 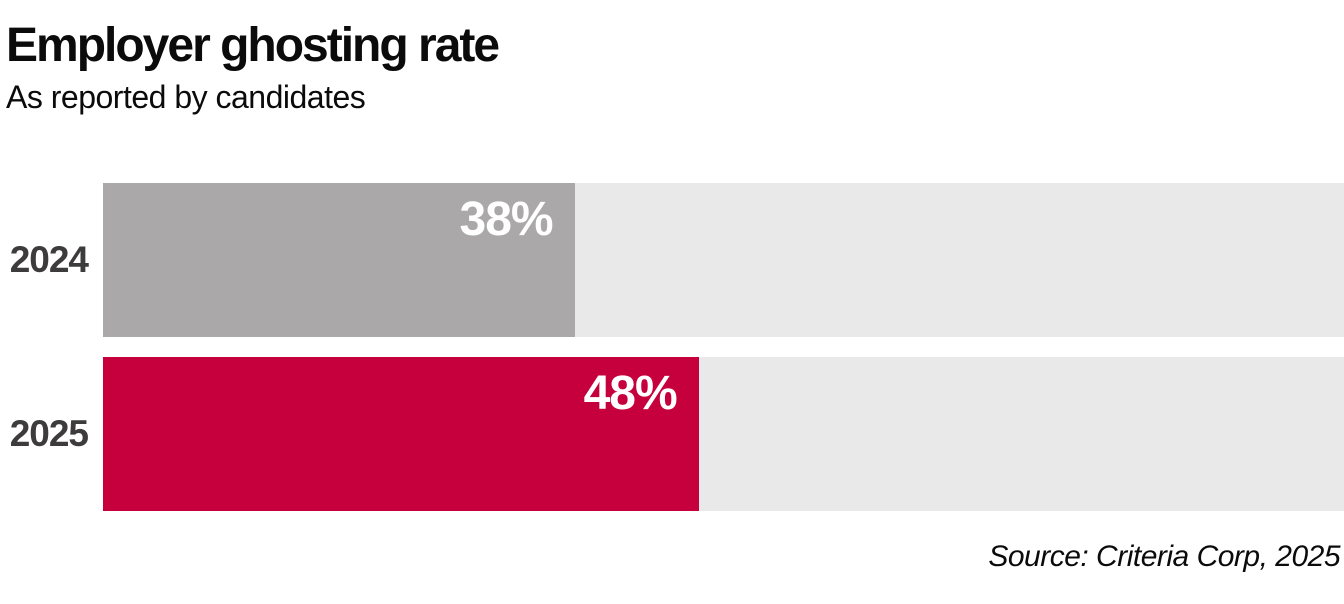 I want to click on bar-value-label-2024: 38%, so click(x=506, y=219).